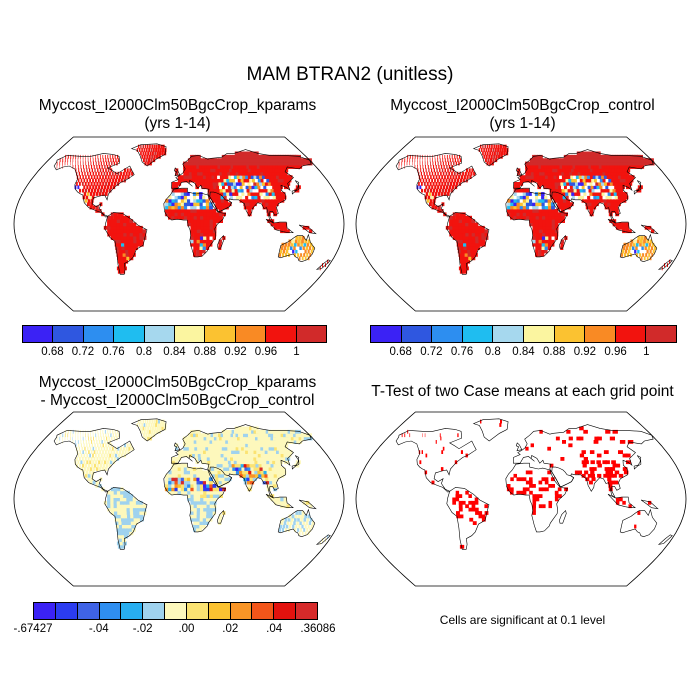  I want to click on coastline-australia, so click(638, 523).